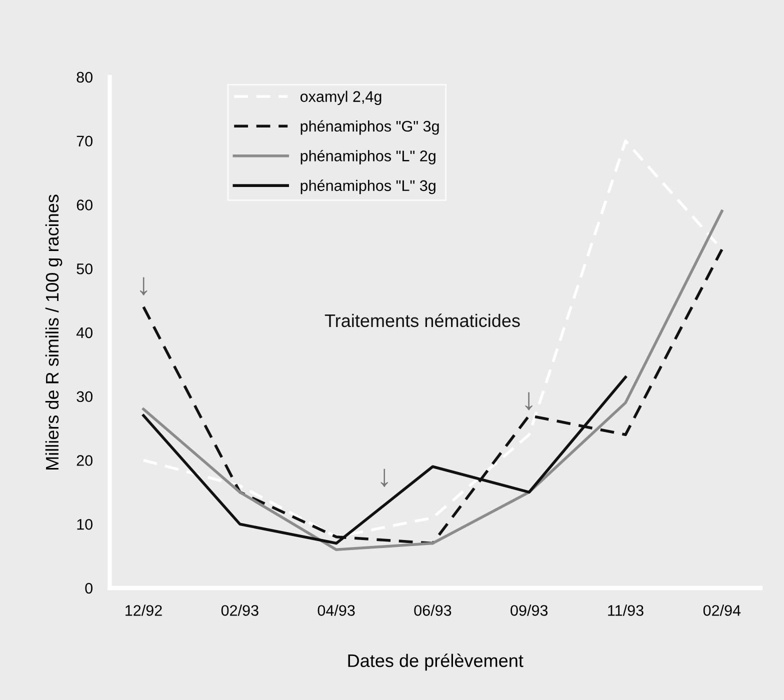 Image resolution: width=784 pixels, height=700 pixels. I want to click on y-tick-label: 0, so click(88, 588).